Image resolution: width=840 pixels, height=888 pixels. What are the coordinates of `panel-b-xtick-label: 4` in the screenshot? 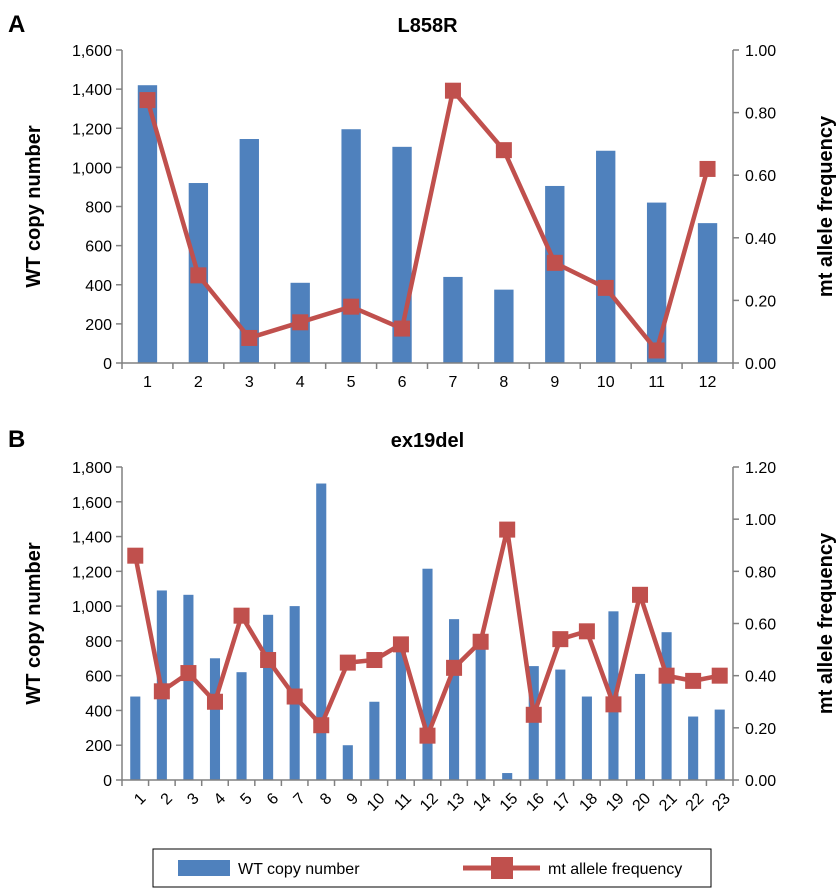 It's located at (220, 799).